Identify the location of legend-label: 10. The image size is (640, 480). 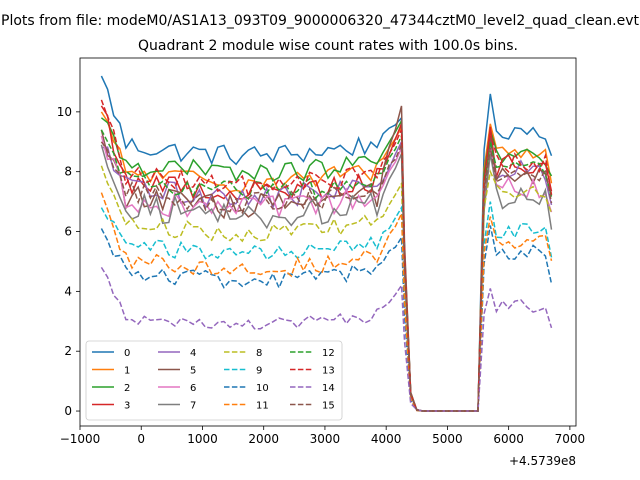
(262, 388).